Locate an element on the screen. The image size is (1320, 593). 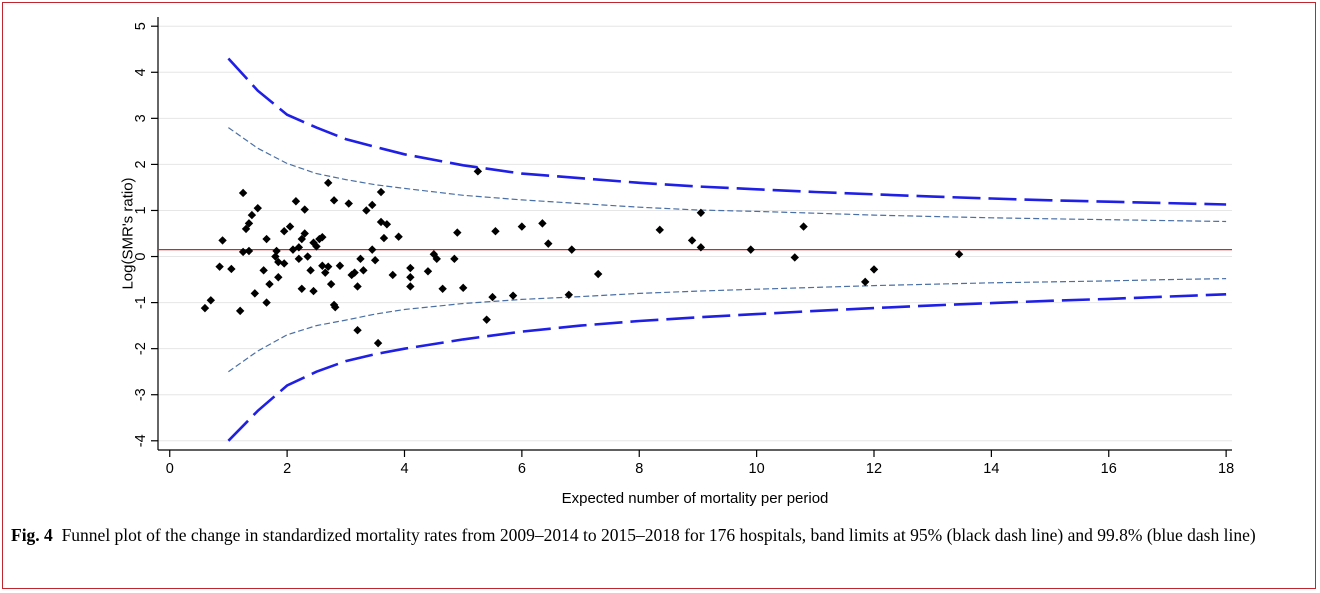
y-tick-label: 2 is located at coordinates (141, 164).